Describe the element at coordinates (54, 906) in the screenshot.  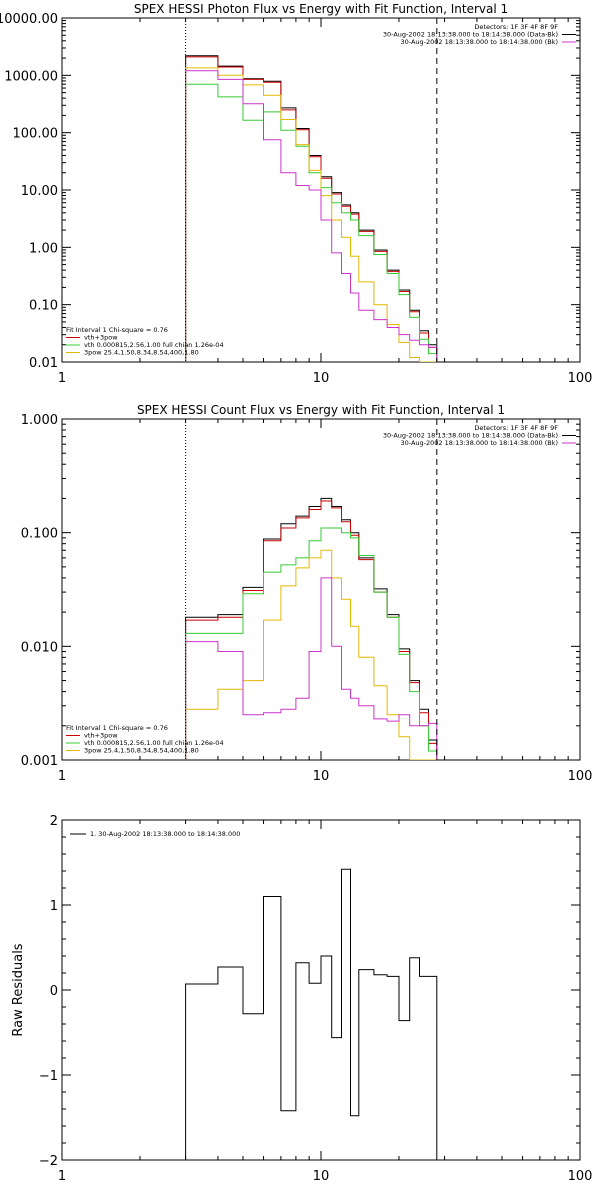
I see `y-tick-label: 1` at that location.